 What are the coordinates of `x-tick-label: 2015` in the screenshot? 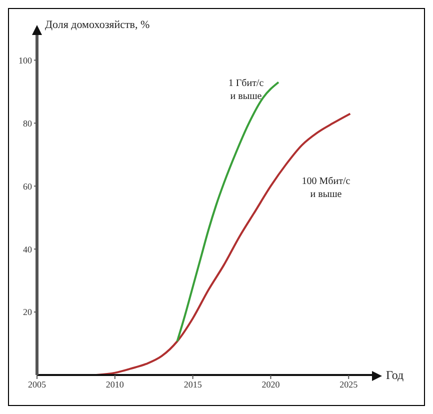 It's located at (193, 384).